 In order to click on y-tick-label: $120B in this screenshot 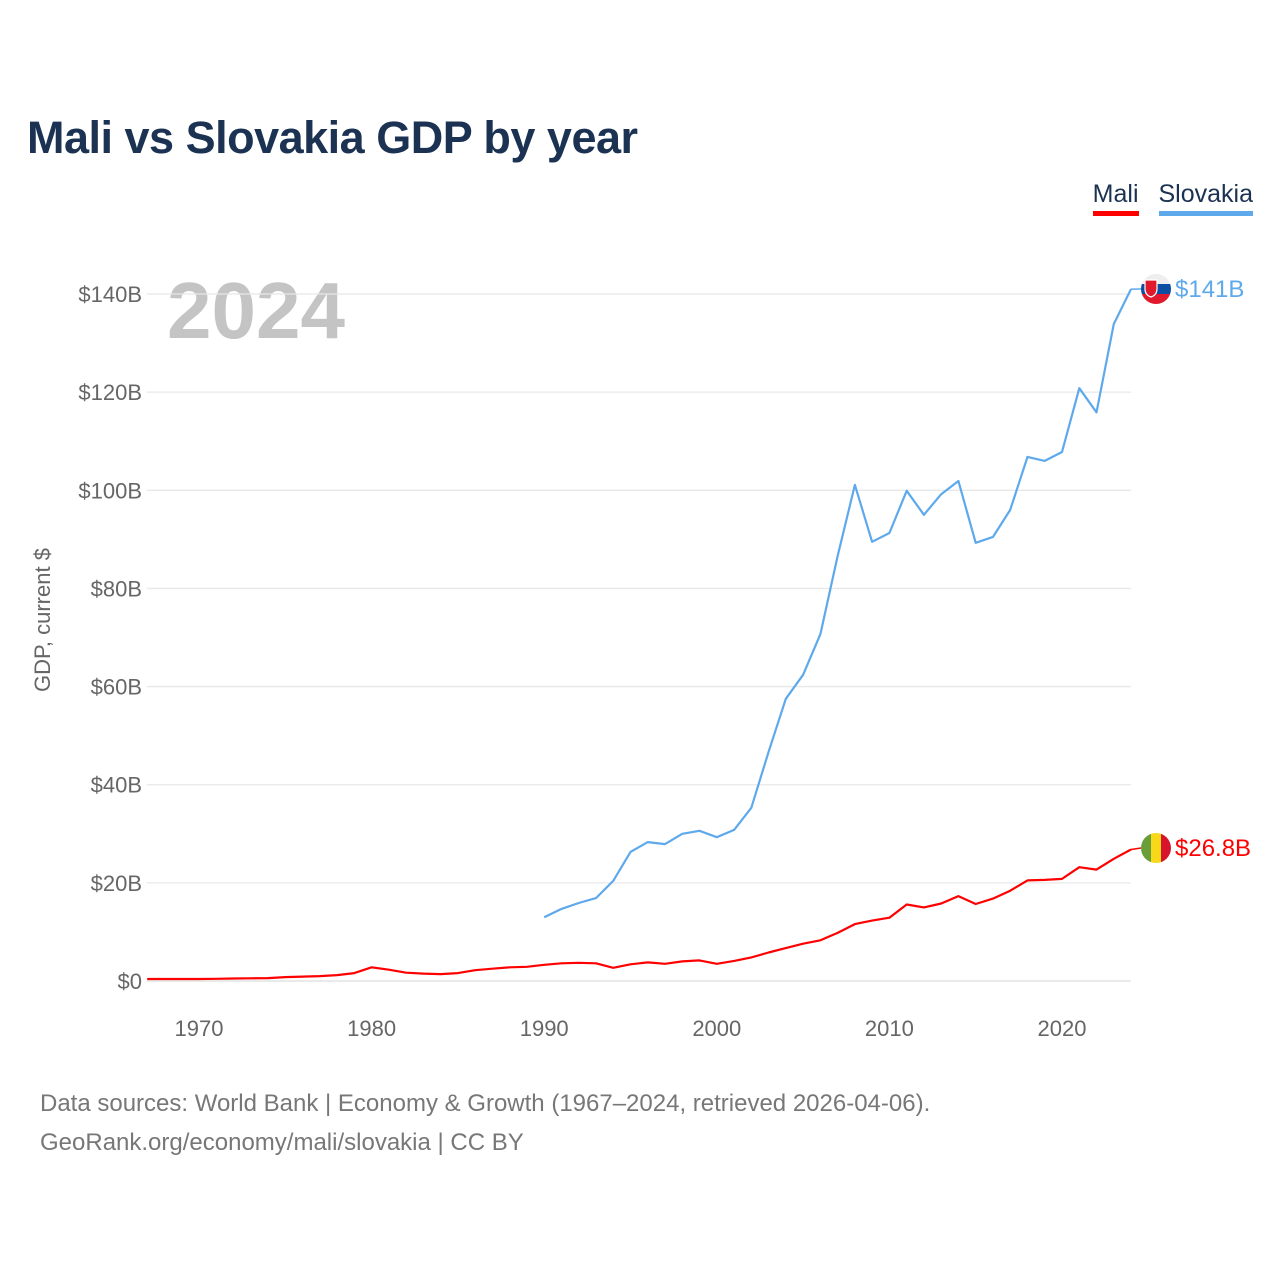, I will do `click(110, 392)`.